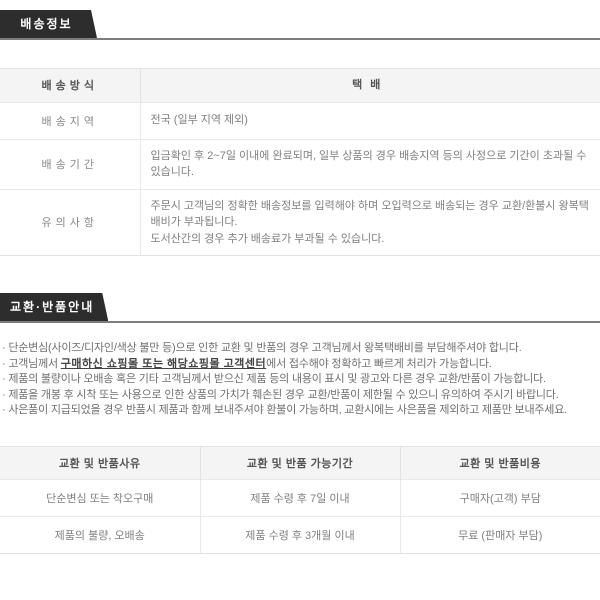 Image resolution: width=600 pixels, height=600 pixels. Describe the element at coordinates (300, 25) in the screenshot. I see `shipping-section-header: 배송정보` at that location.